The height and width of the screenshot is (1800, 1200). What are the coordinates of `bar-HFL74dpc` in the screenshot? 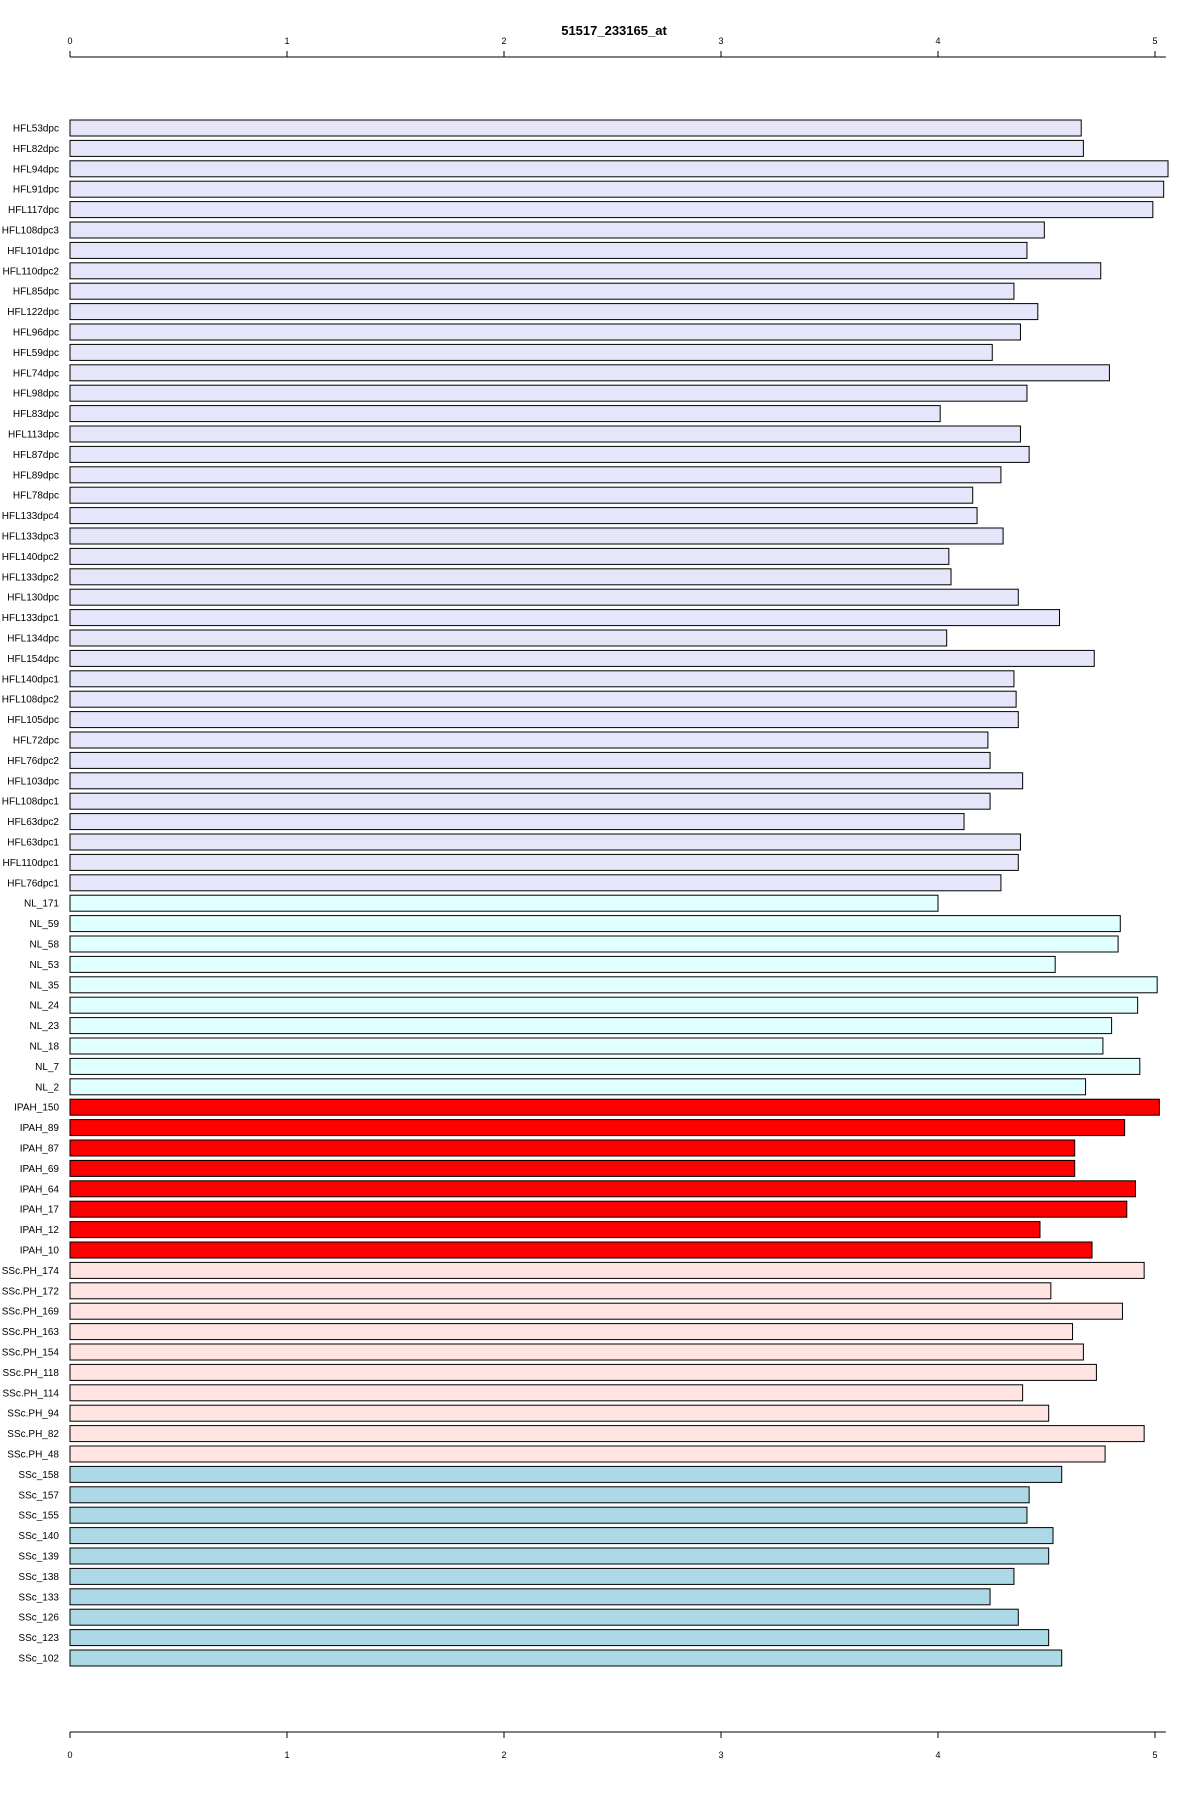 It's located at (589, 373).